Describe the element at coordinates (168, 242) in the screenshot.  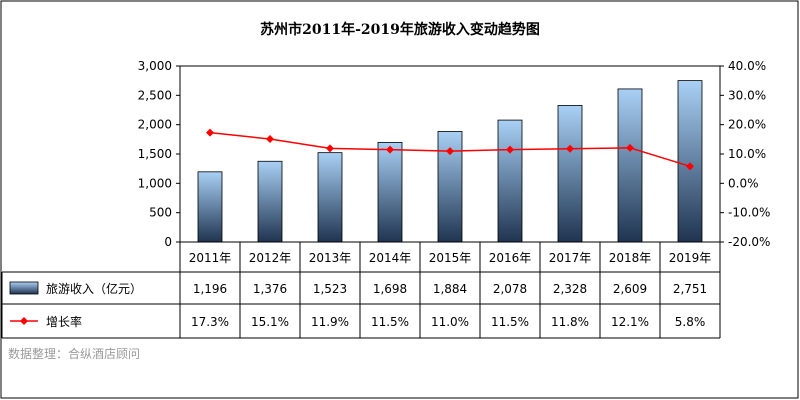
I see `left-axis-tick-label: 0` at that location.